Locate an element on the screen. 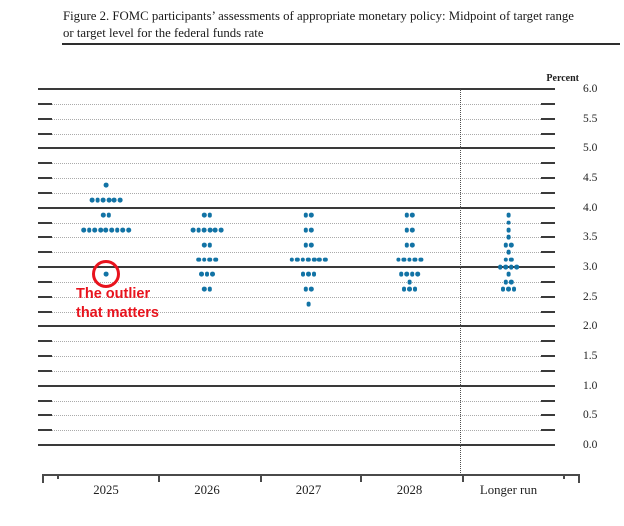 The width and height of the screenshot is (624, 526). gridline-2.25 is located at coordinates (296, 312).